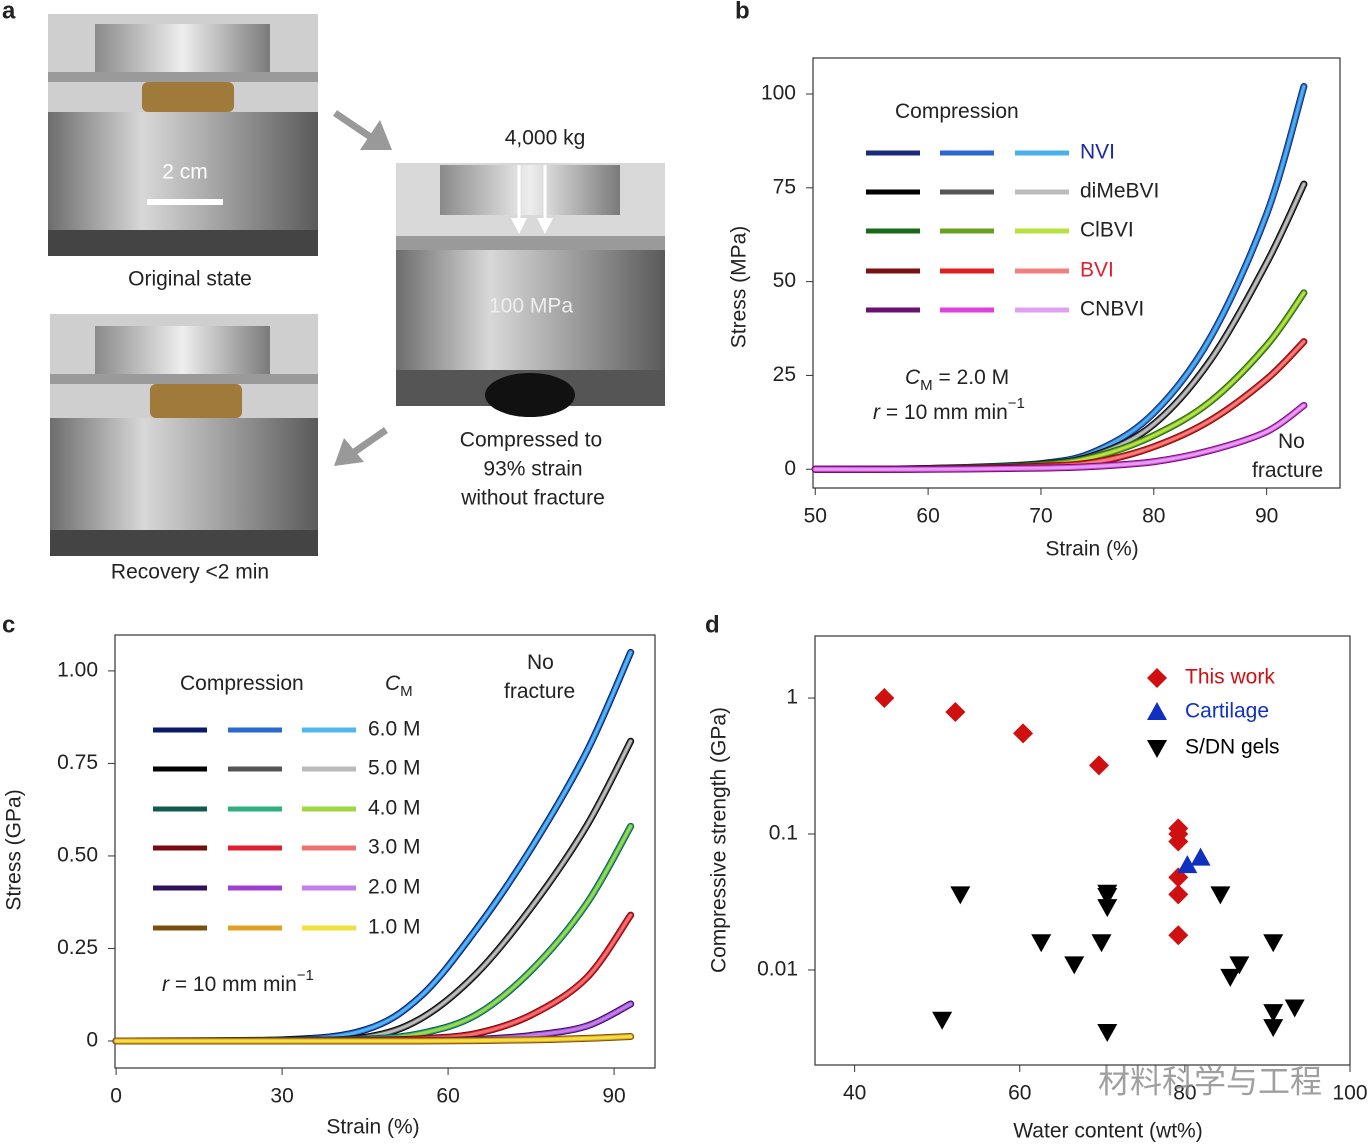  Describe the element at coordinates (184, 435) in the screenshot. I see `photo-recovery` at that location.